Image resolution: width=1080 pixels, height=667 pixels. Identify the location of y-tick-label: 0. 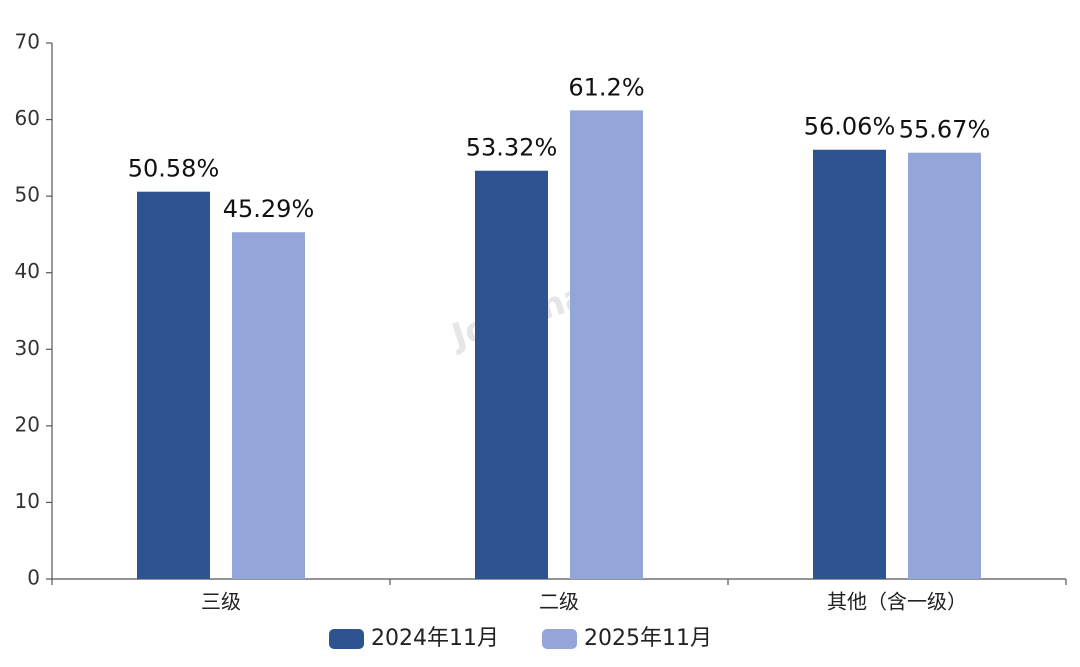
(33, 578).